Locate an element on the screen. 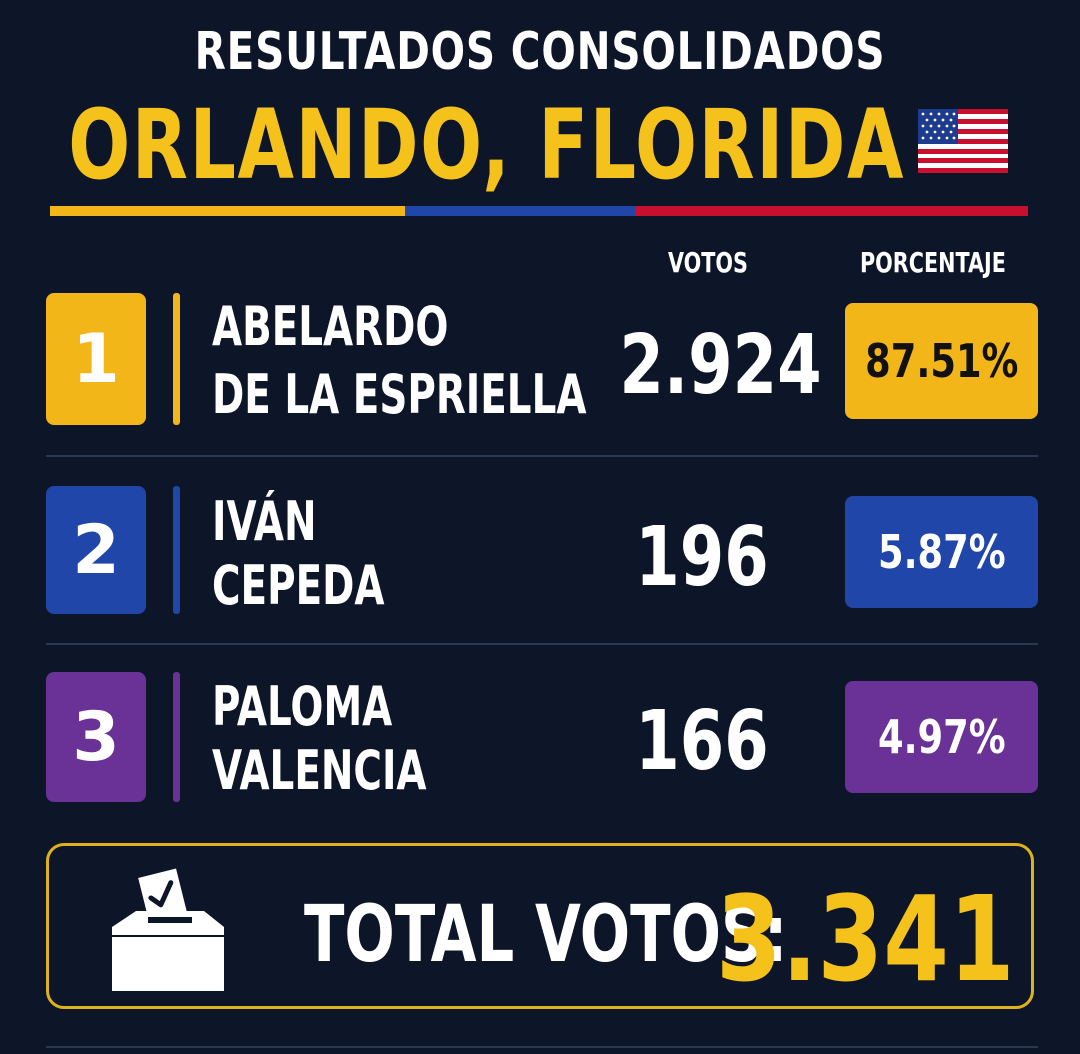 The width and height of the screenshot is (1080, 1054). bottom-divider is located at coordinates (542, 1047).